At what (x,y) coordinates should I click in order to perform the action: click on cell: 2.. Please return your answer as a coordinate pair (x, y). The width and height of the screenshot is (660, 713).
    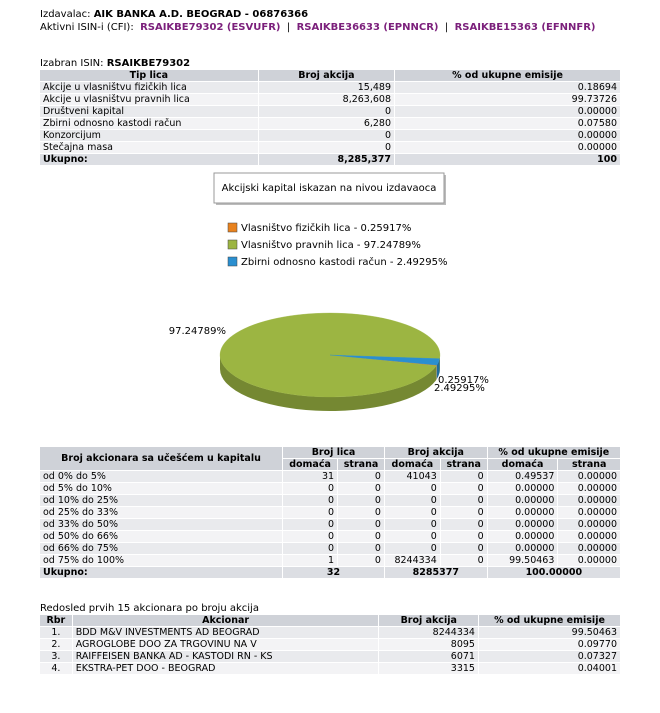
    Looking at the image, I should click on (56, 644).